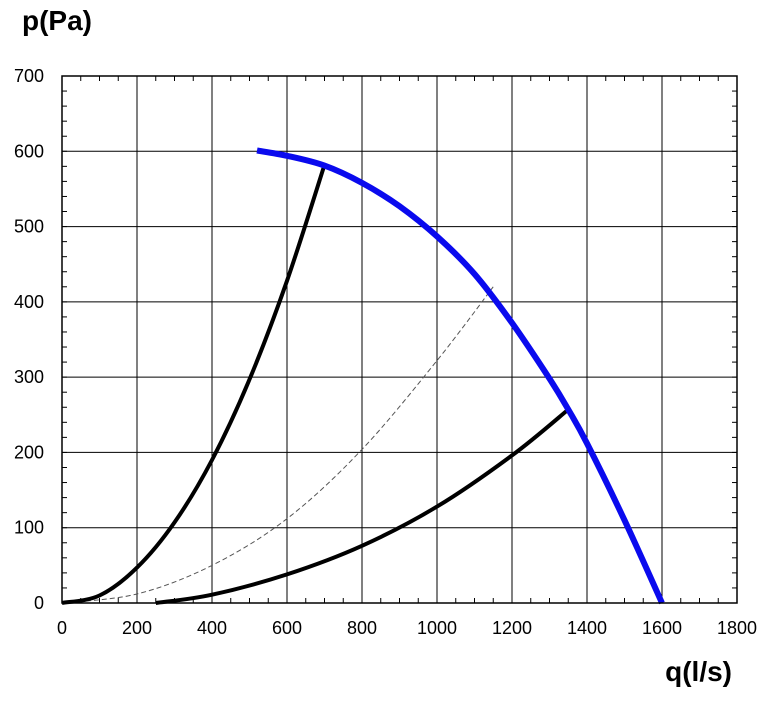 Image resolution: width=768 pixels, height=702 pixels. Describe the element at coordinates (512, 628) in the screenshot. I see `x-tick-label: 1200` at that location.